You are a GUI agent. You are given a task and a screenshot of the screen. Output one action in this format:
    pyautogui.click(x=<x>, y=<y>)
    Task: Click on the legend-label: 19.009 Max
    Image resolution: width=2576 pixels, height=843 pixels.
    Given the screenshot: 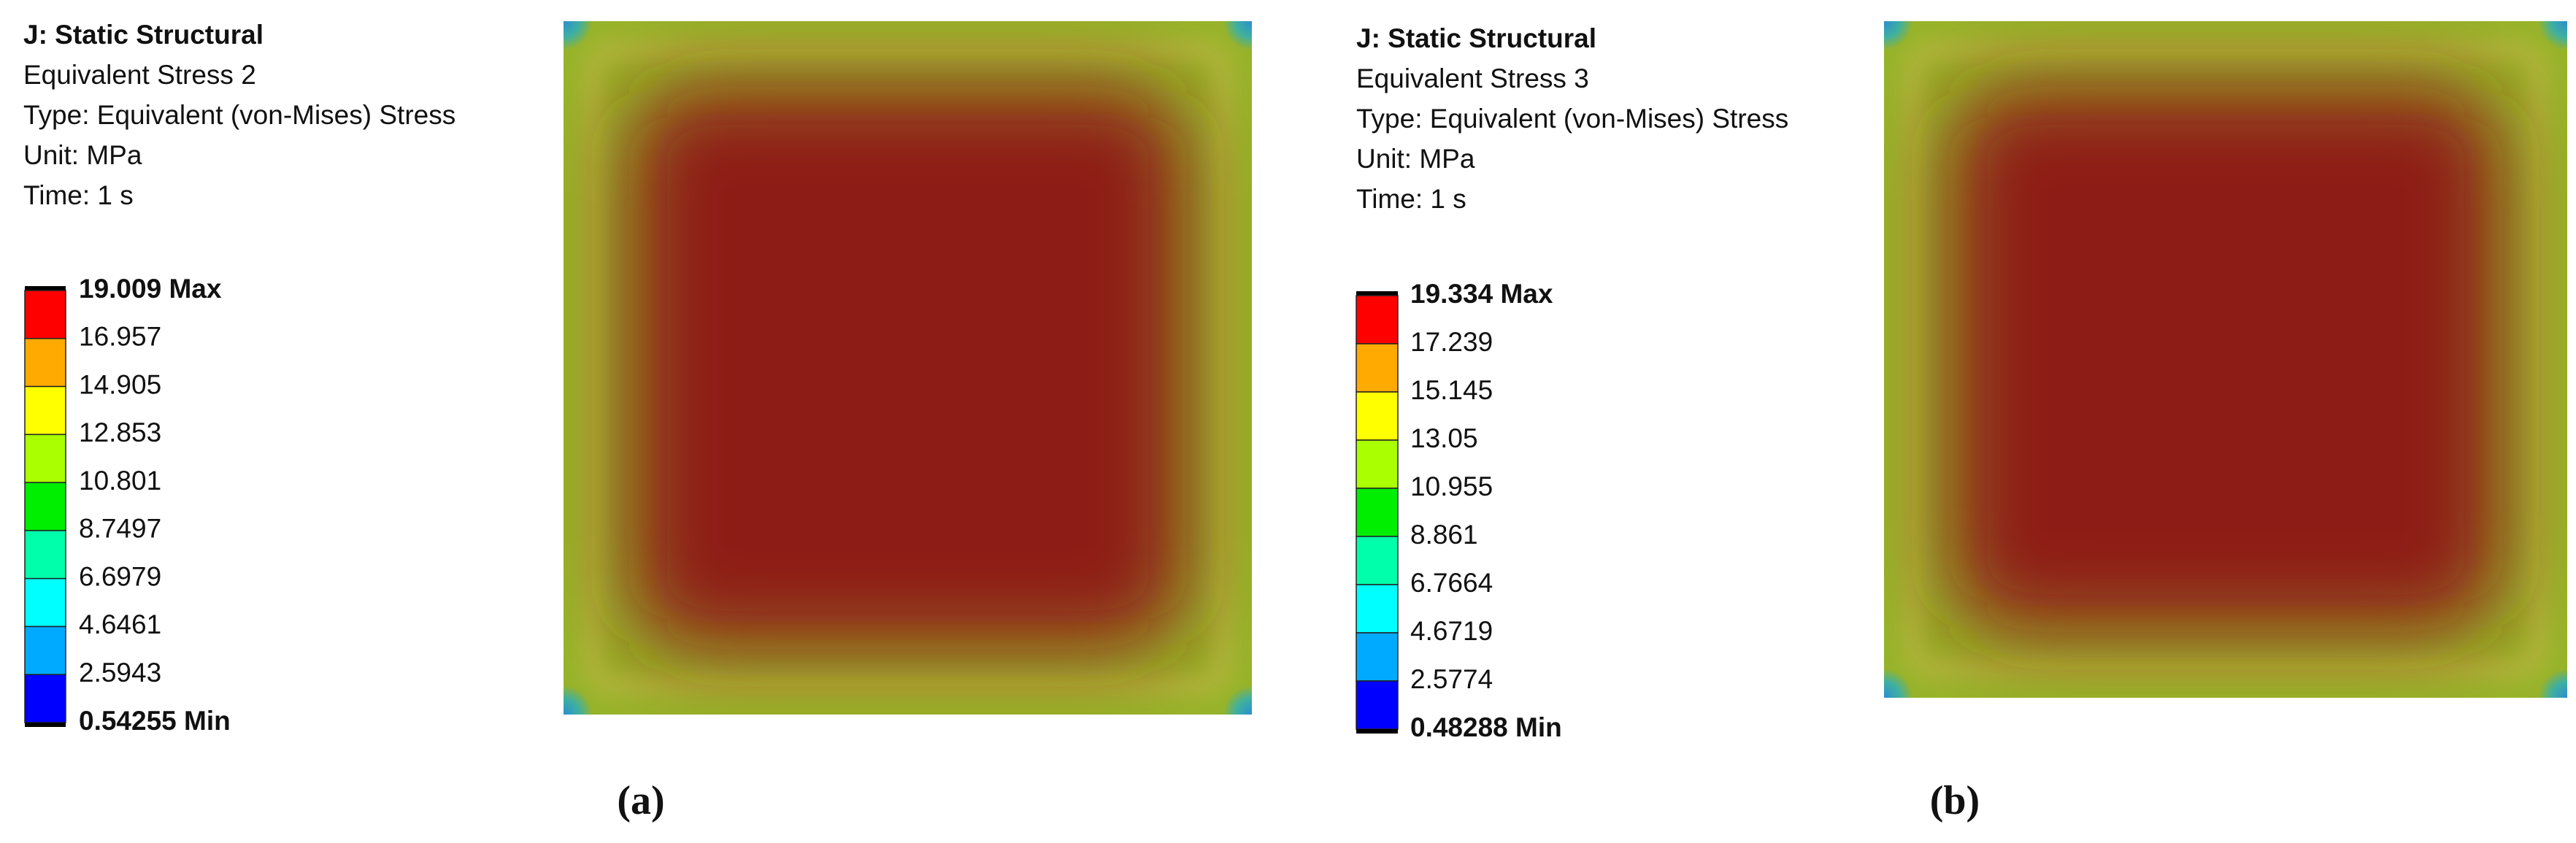 What is the action you would take?
    pyautogui.click(x=150, y=289)
    